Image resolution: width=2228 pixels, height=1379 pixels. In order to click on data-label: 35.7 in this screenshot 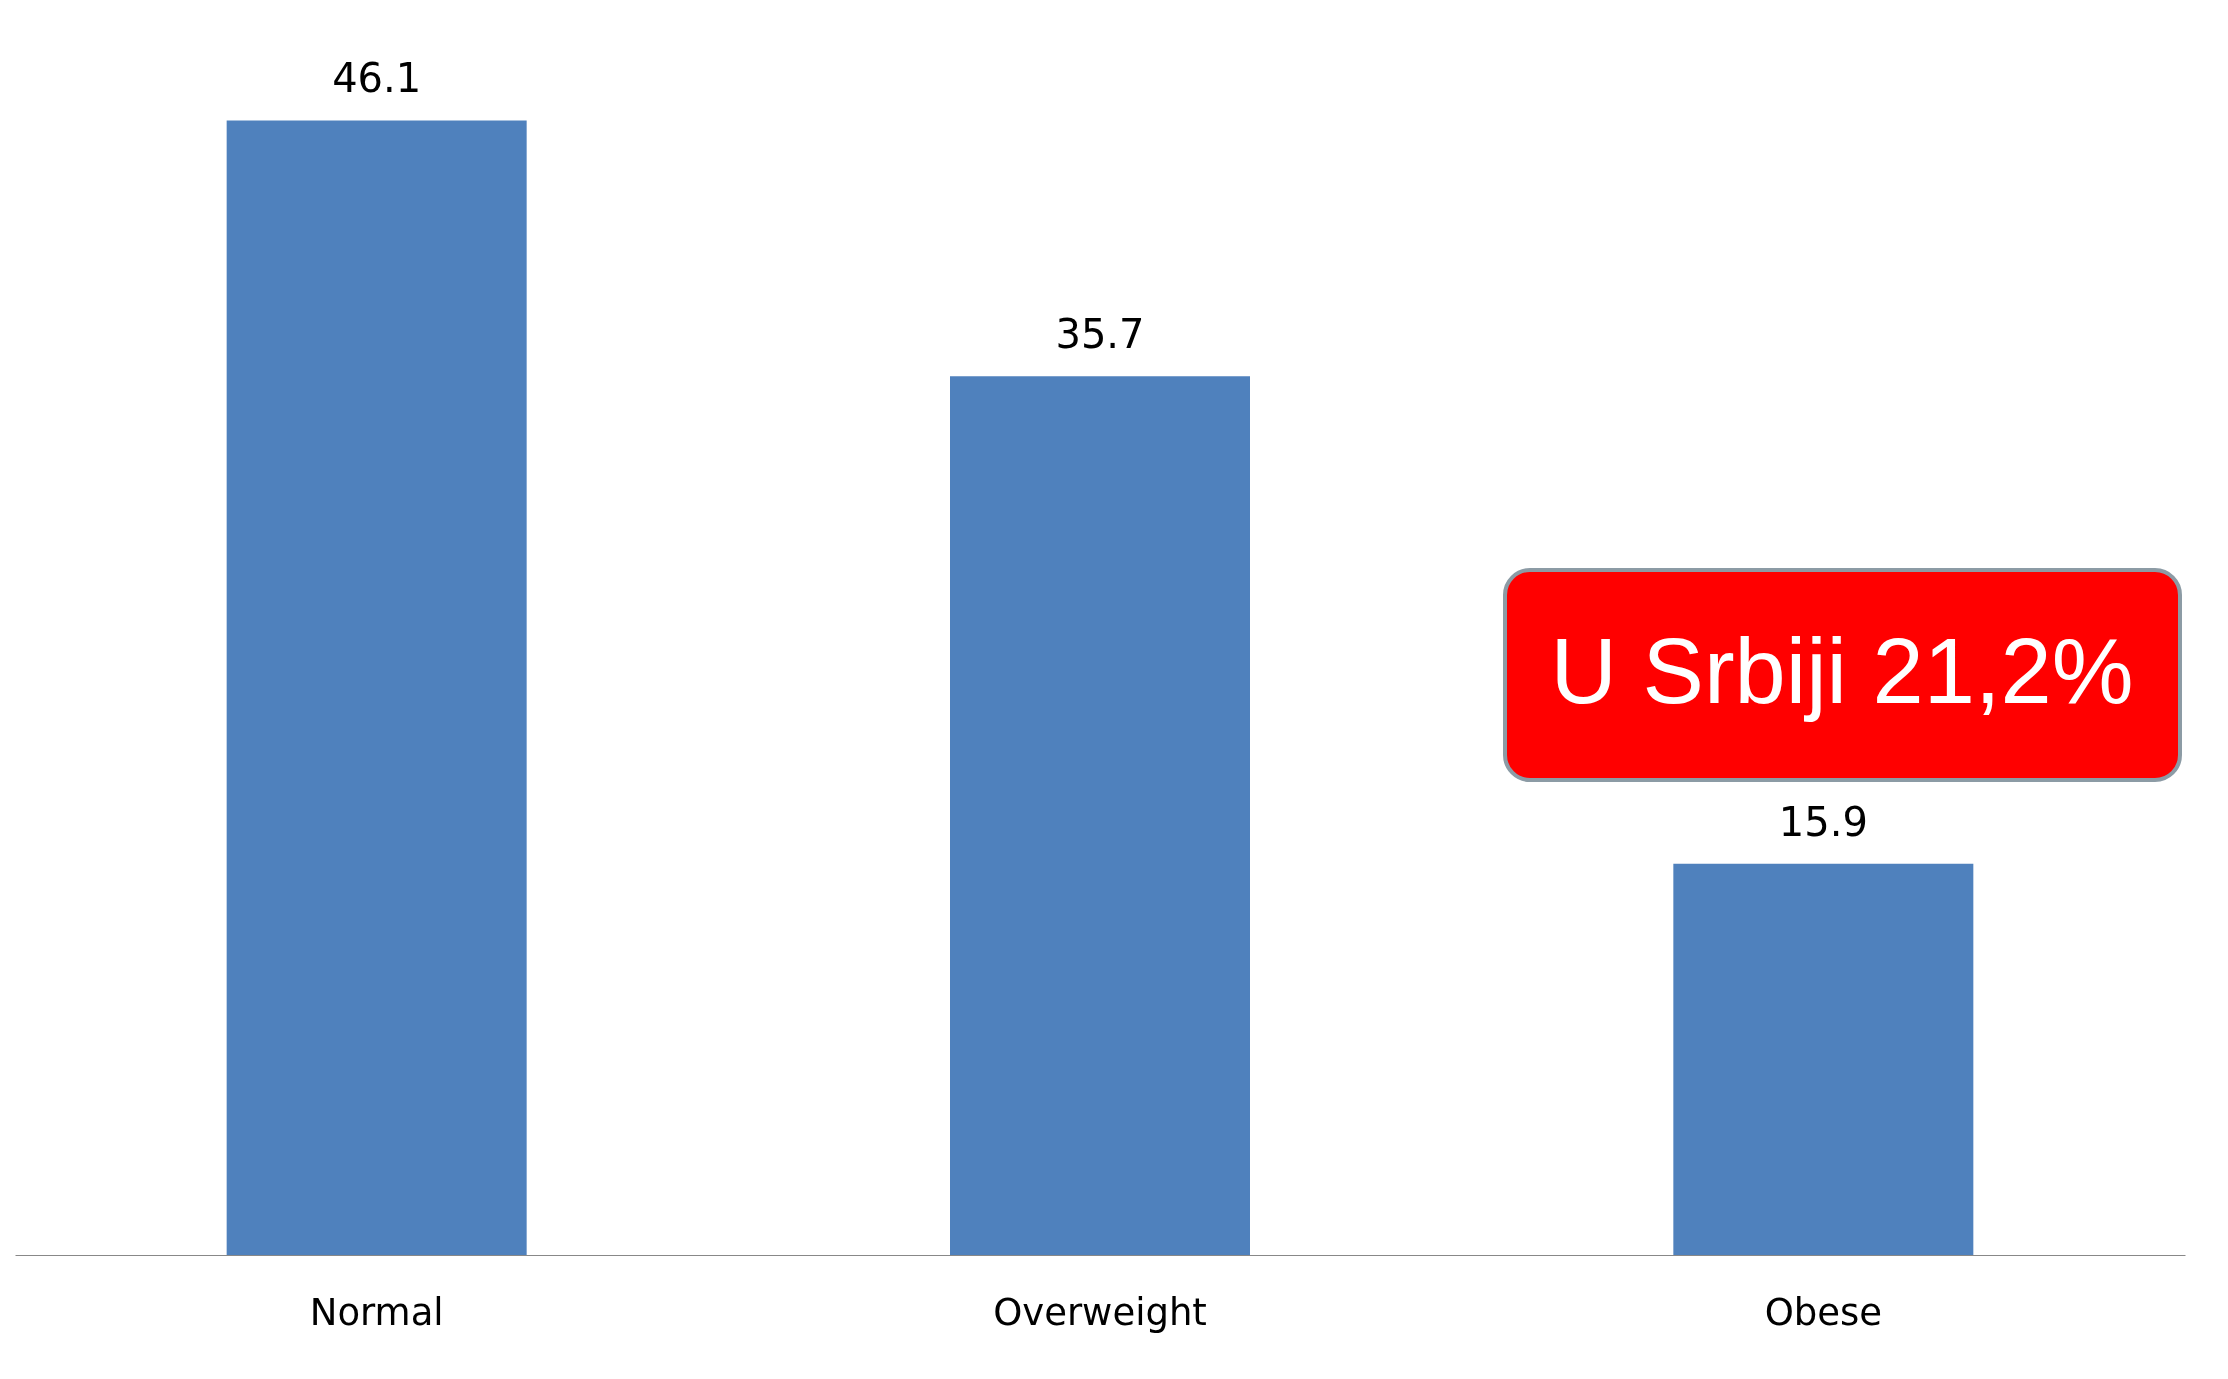, I will do `click(1100, 334)`.